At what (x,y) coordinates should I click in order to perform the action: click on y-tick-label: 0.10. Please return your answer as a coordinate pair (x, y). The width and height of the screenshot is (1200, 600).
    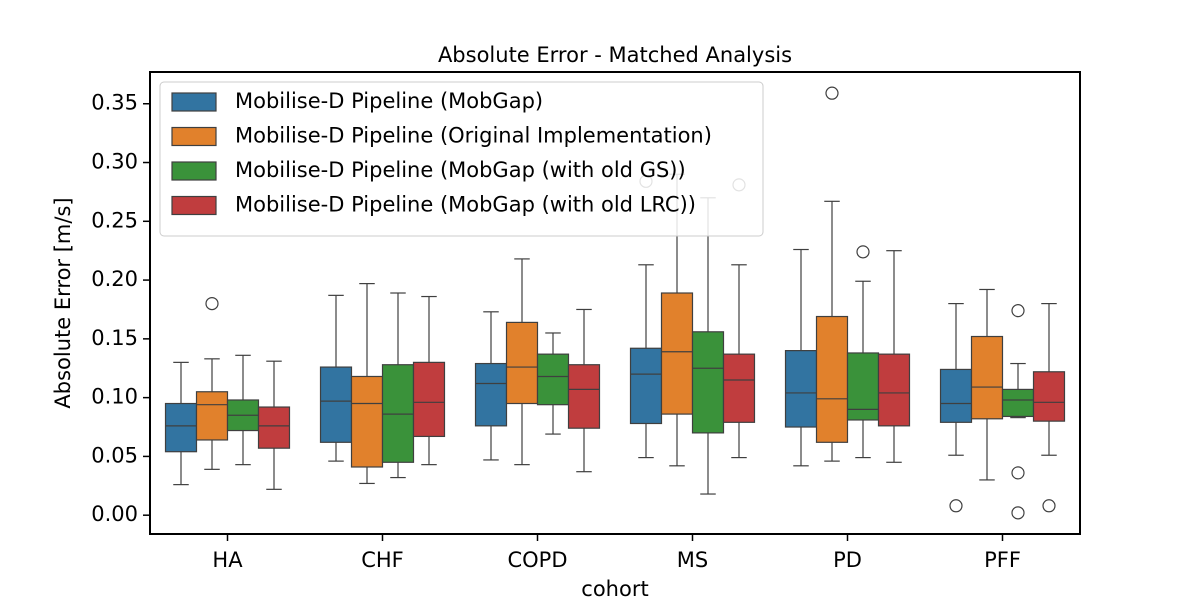
    Looking at the image, I should click on (114, 397).